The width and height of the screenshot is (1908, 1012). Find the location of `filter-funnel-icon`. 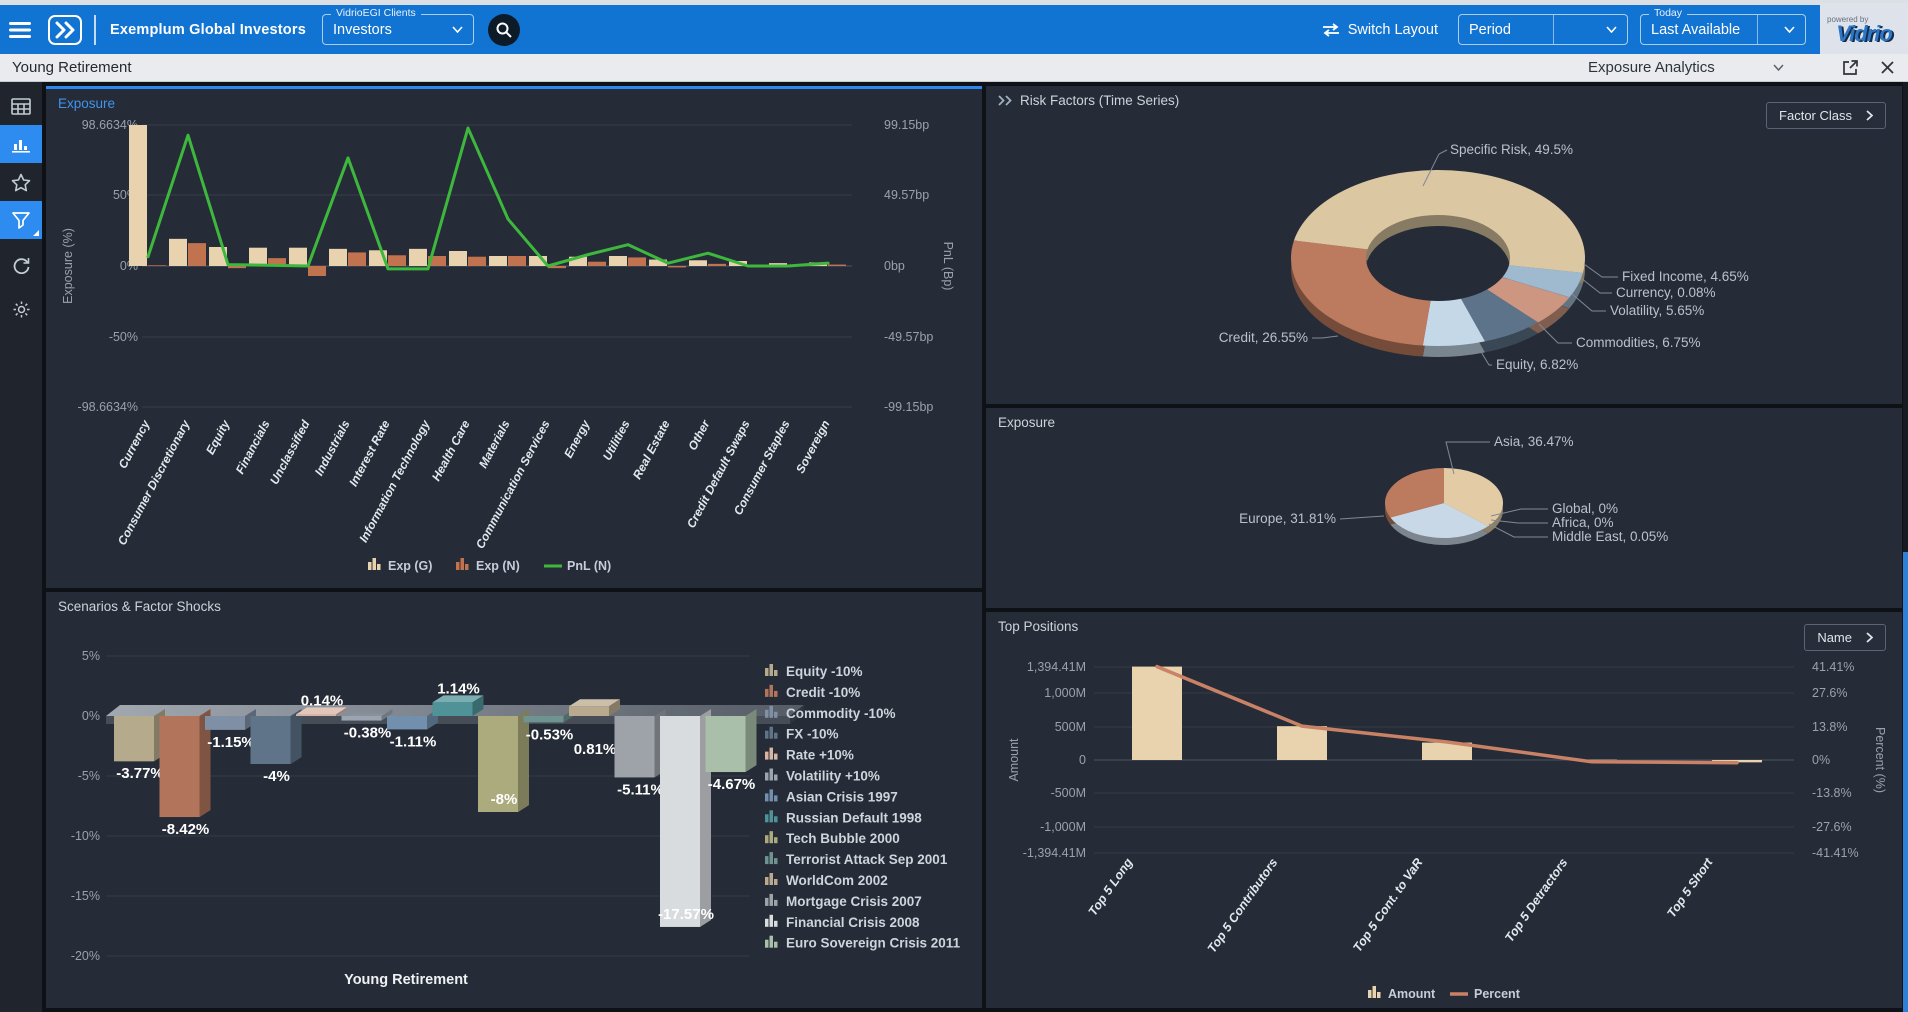

filter-funnel-icon is located at coordinates (21, 220).